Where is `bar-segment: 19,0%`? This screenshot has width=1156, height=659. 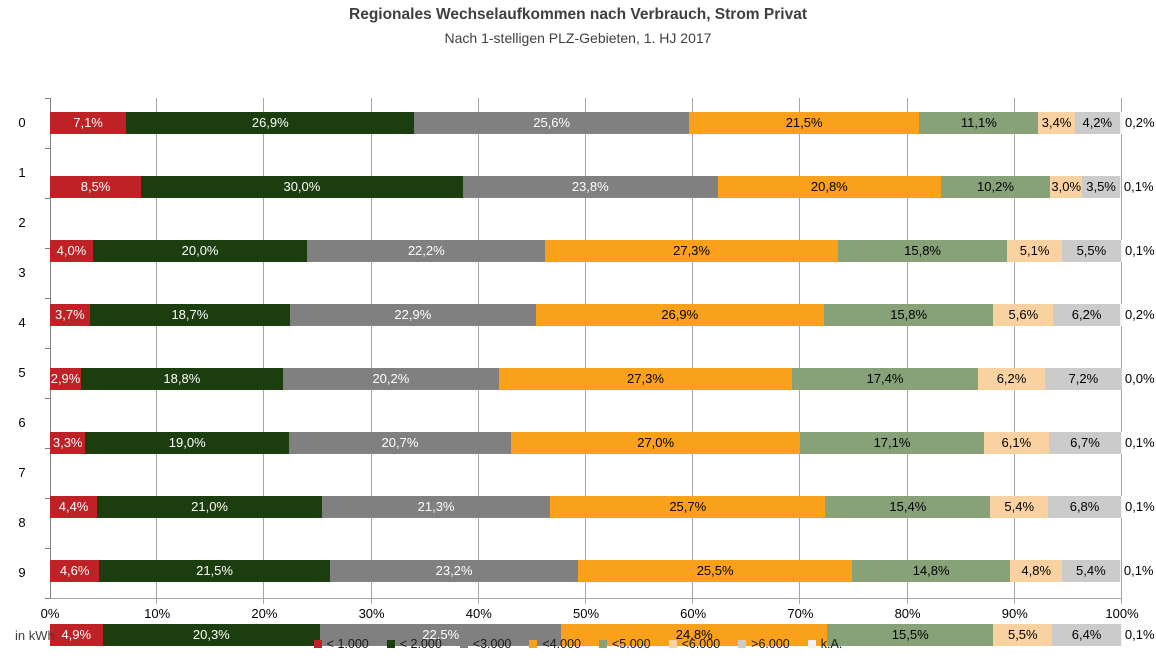 bar-segment: 19,0% is located at coordinates (187, 443).